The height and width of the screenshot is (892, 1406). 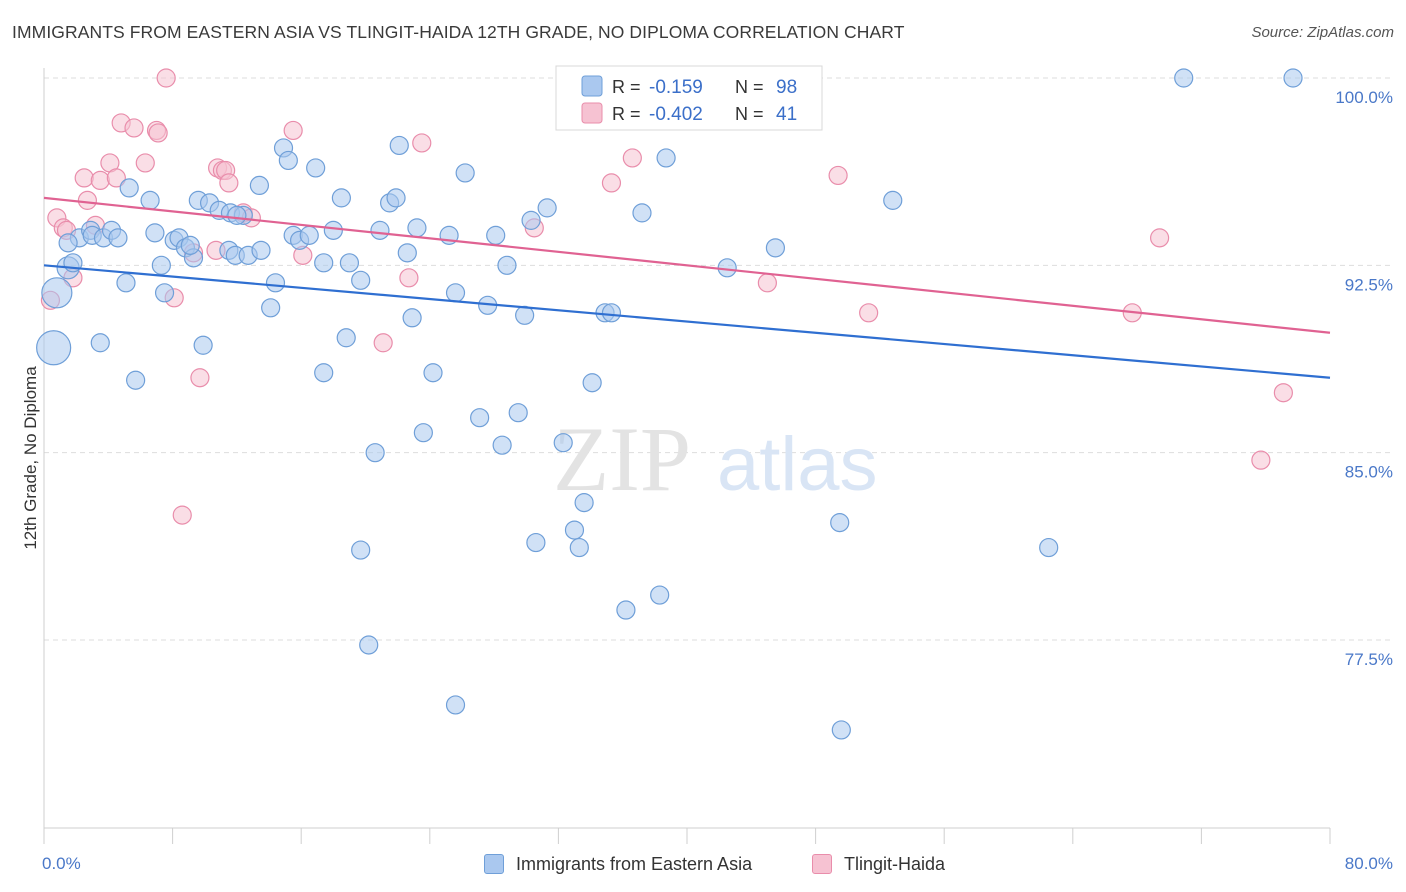 I want to click on y-tick-label: 92.5%, so click(x=1369, y=284).